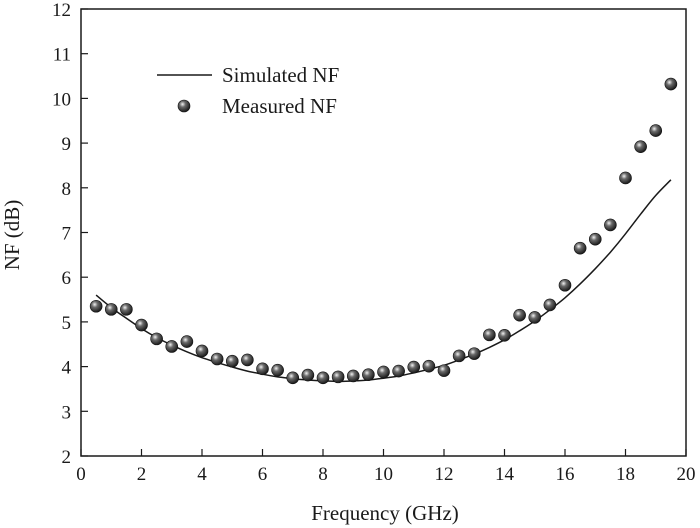 This screenshot has height=528, width=700. Describe the element at coordinates (565, 474) in the screenshot. I see `x-tick-label: 16` at that location.